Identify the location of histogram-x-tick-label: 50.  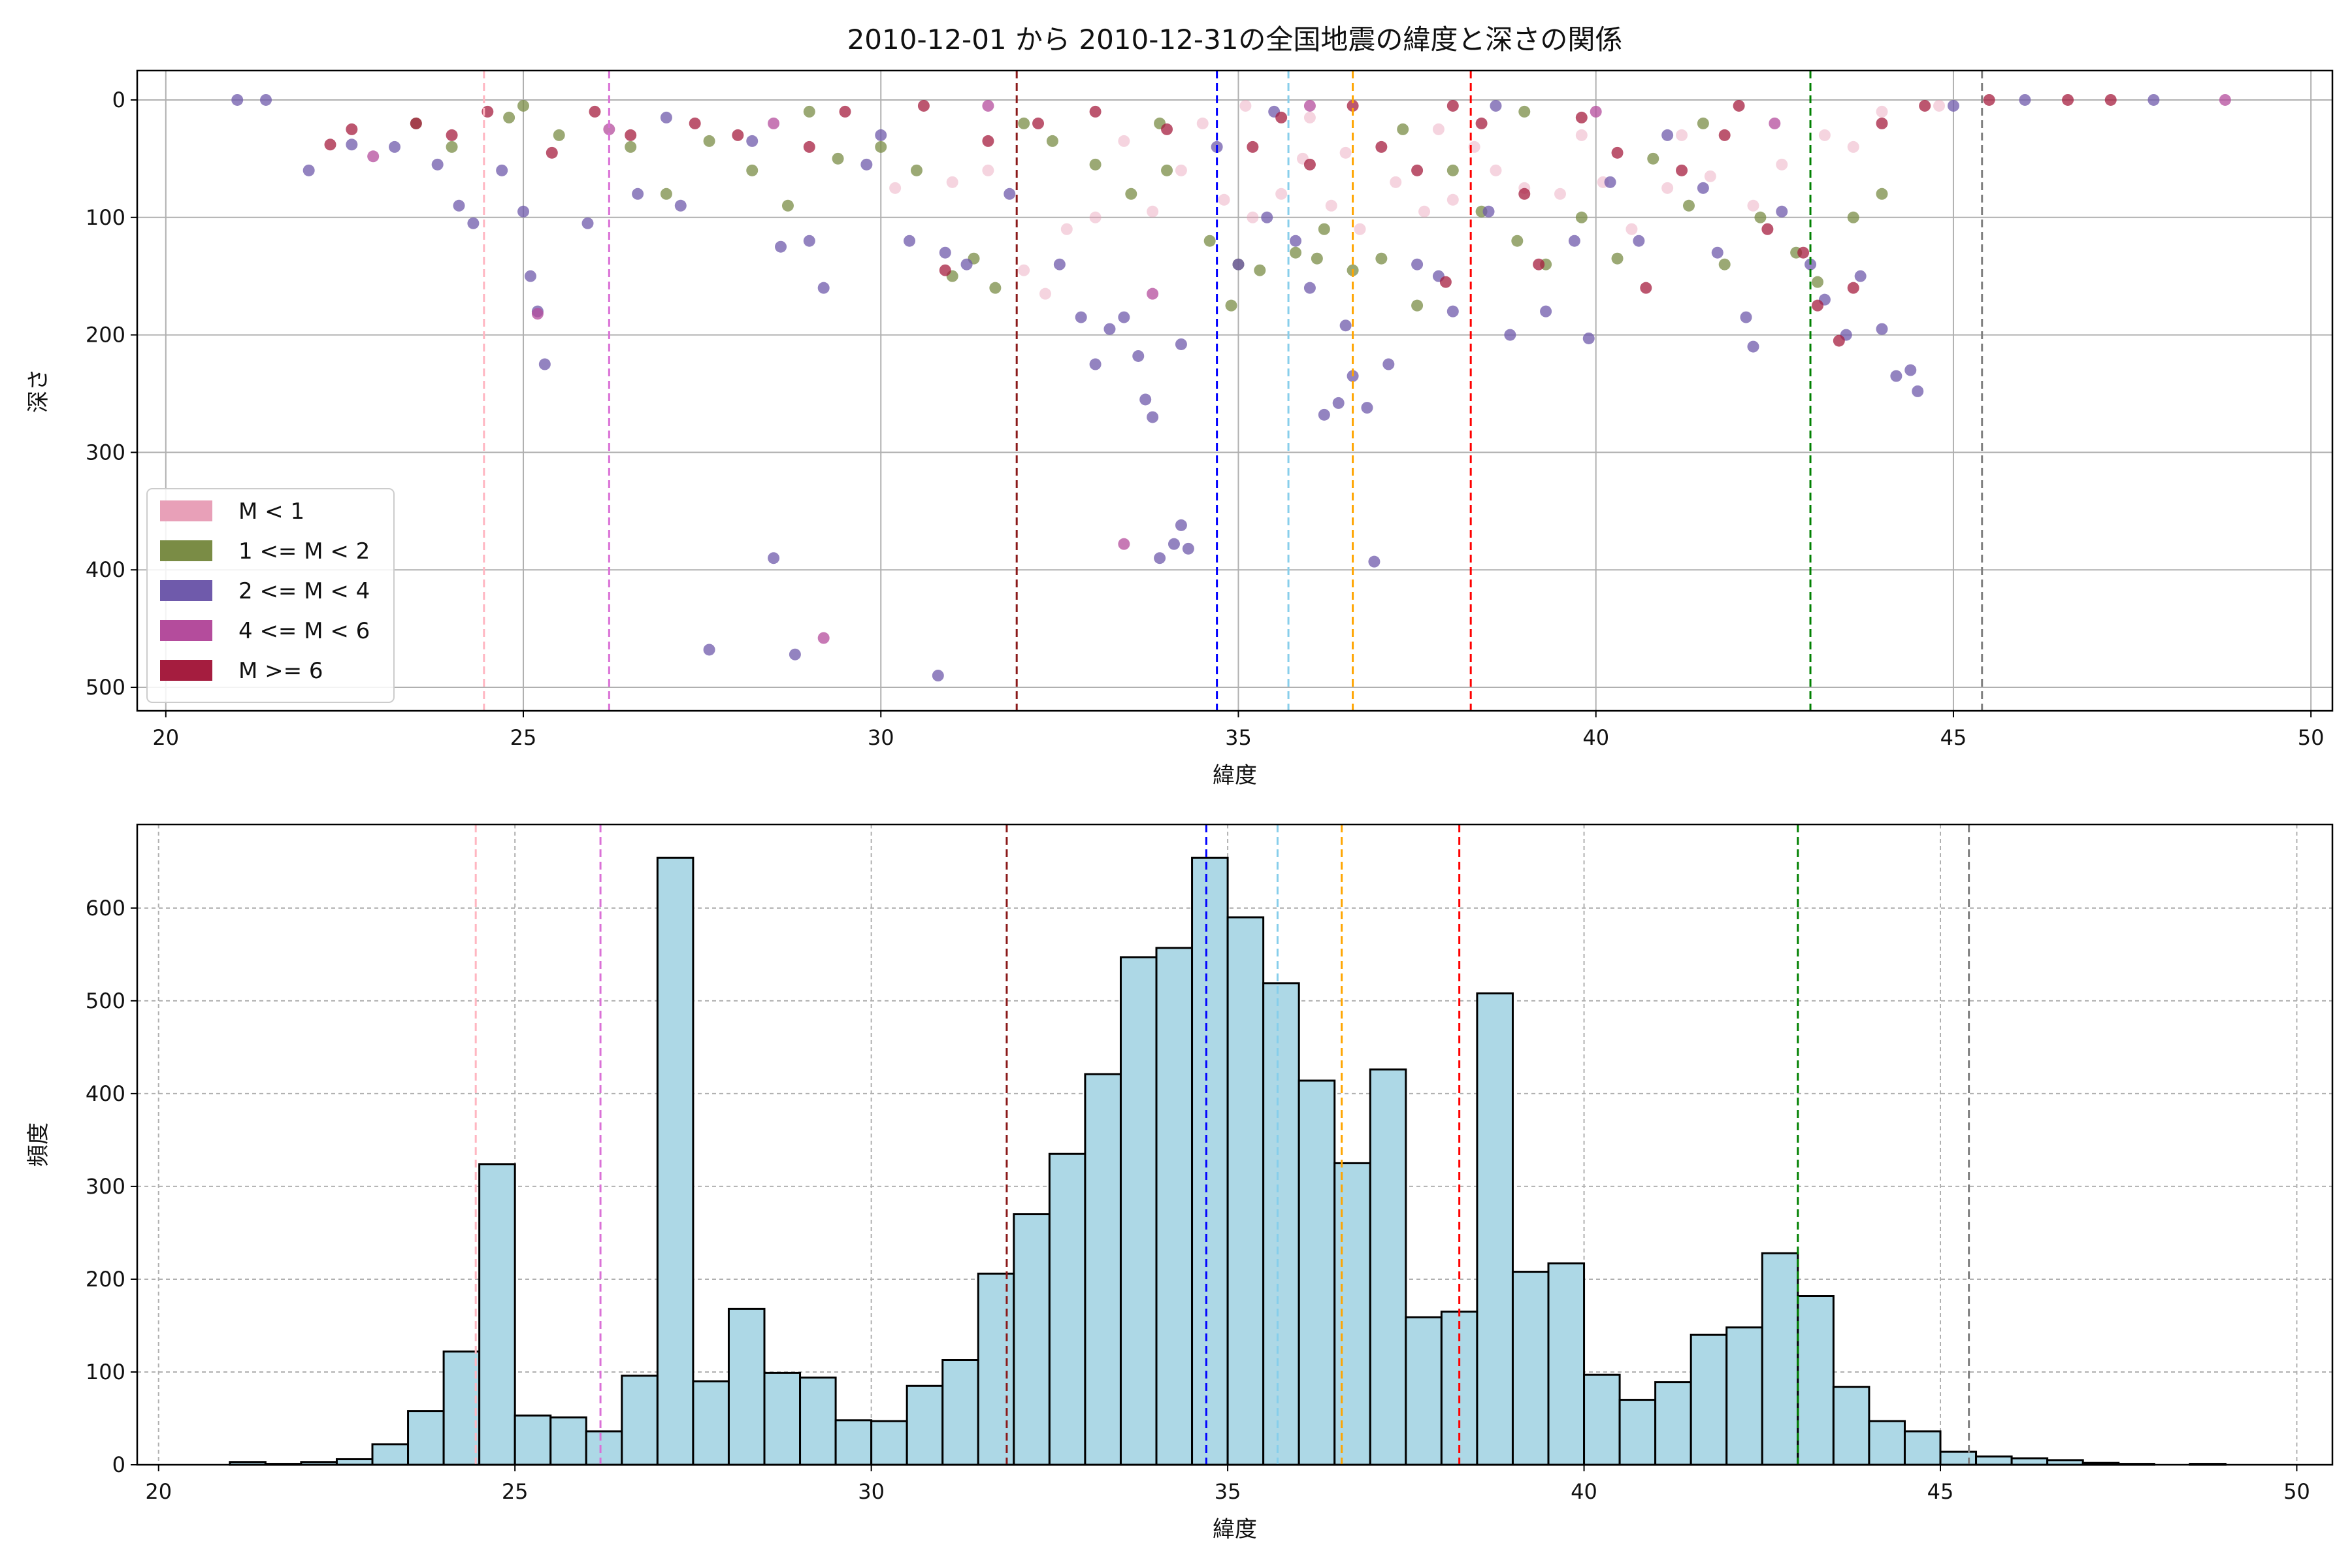
(2296, 1491).